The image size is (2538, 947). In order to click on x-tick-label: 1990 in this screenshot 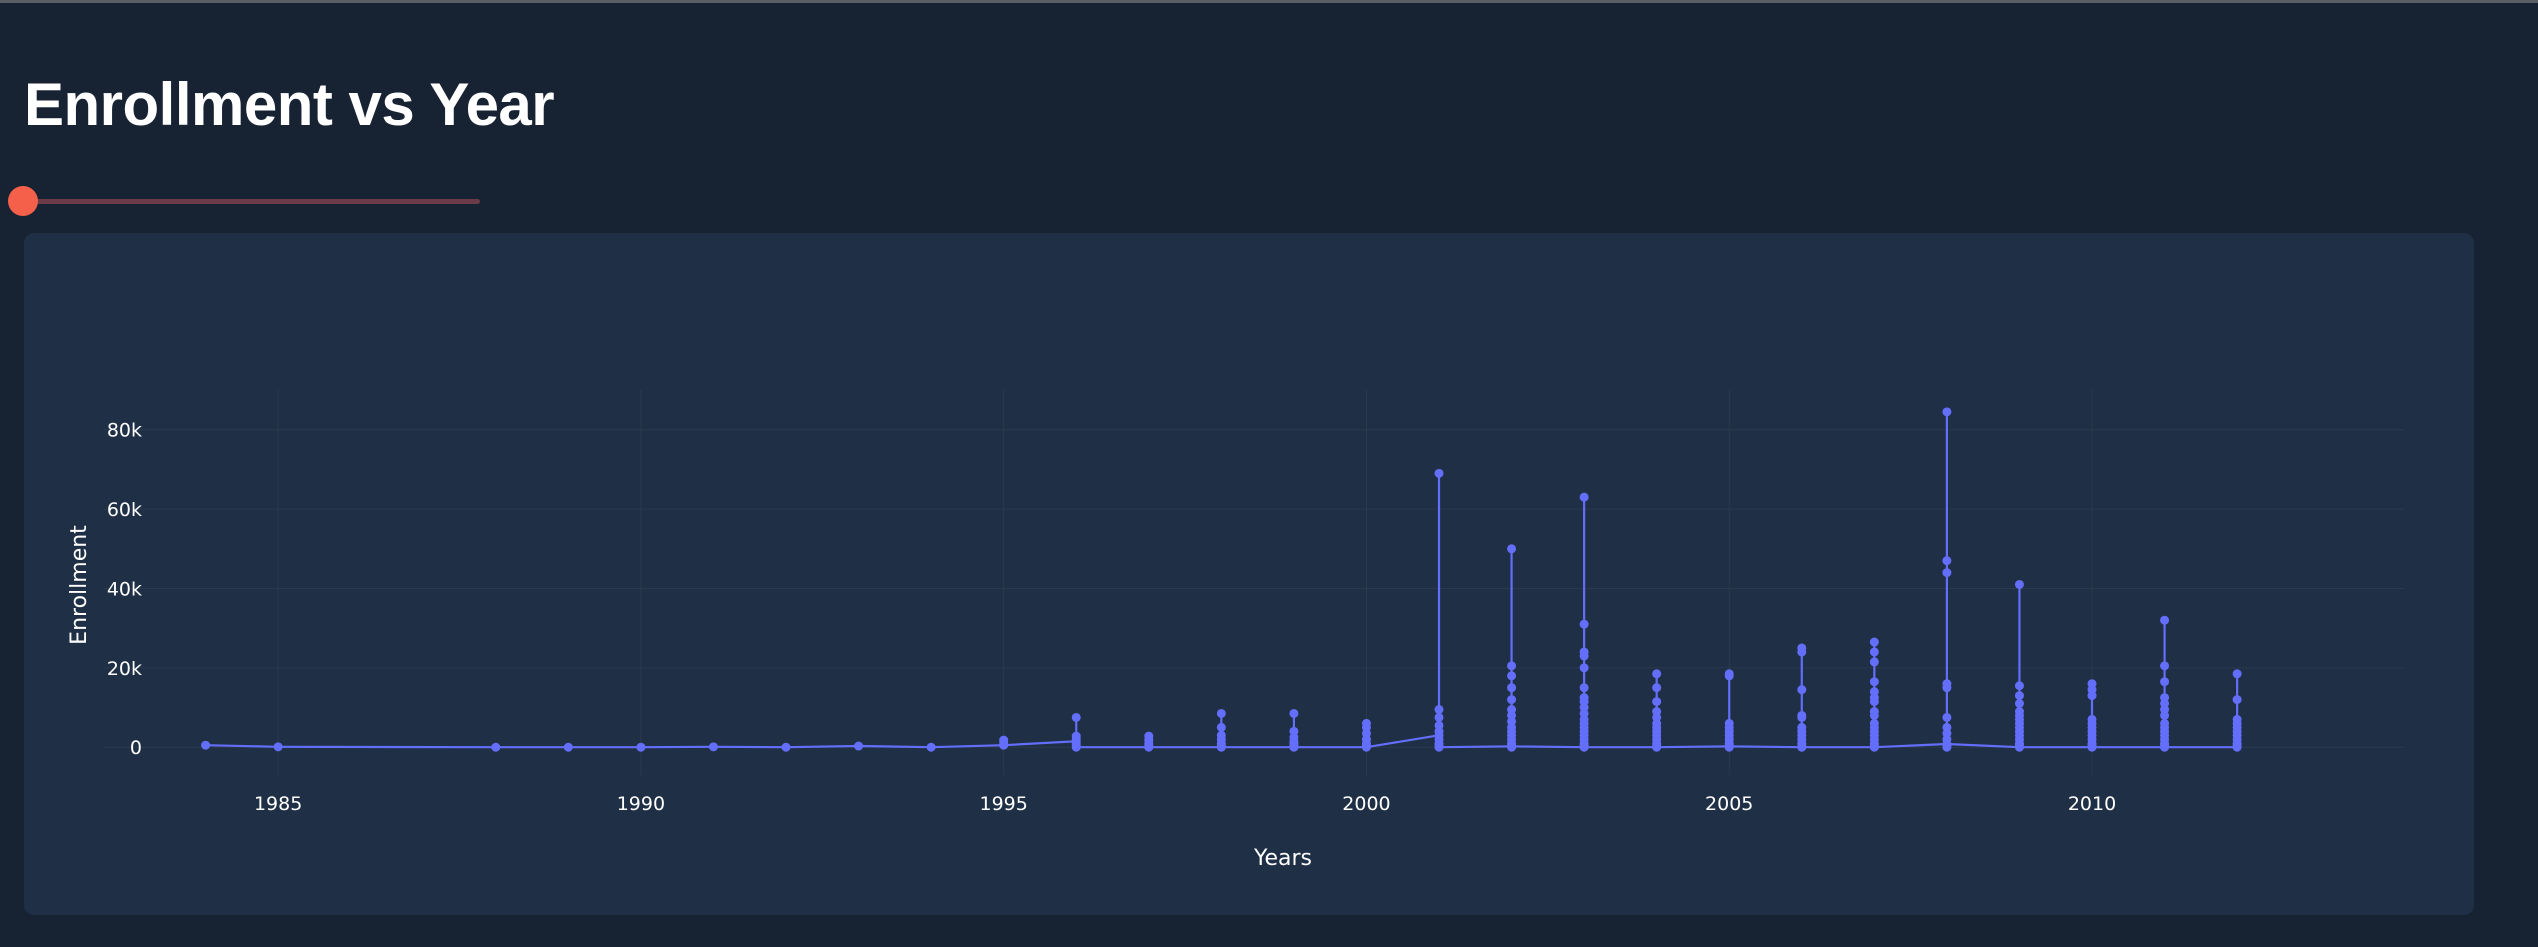, I will do `click(641, 804)`.